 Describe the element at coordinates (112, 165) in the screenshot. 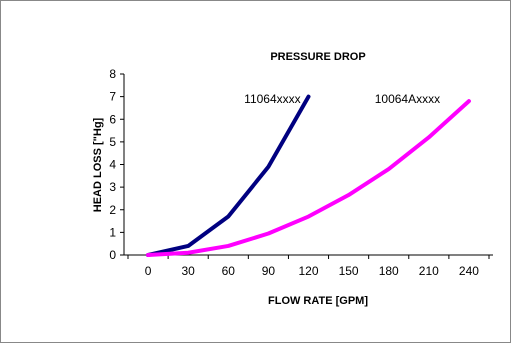

I see `y-tick-label: 4` at that location.